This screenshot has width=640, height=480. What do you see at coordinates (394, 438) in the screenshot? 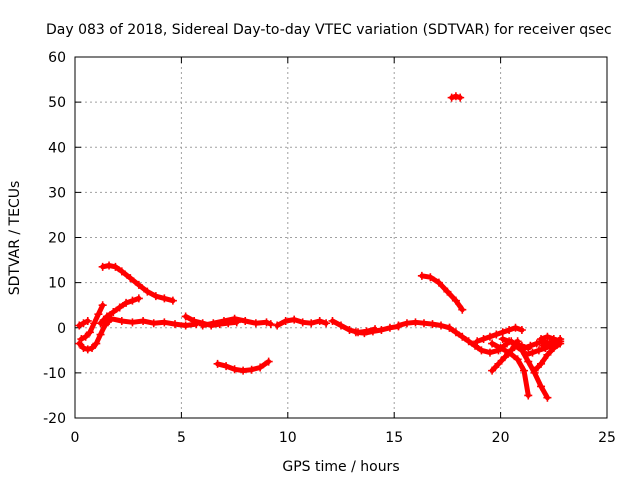
I see `x-tick-label: 15` at bounding box center [394, 438].